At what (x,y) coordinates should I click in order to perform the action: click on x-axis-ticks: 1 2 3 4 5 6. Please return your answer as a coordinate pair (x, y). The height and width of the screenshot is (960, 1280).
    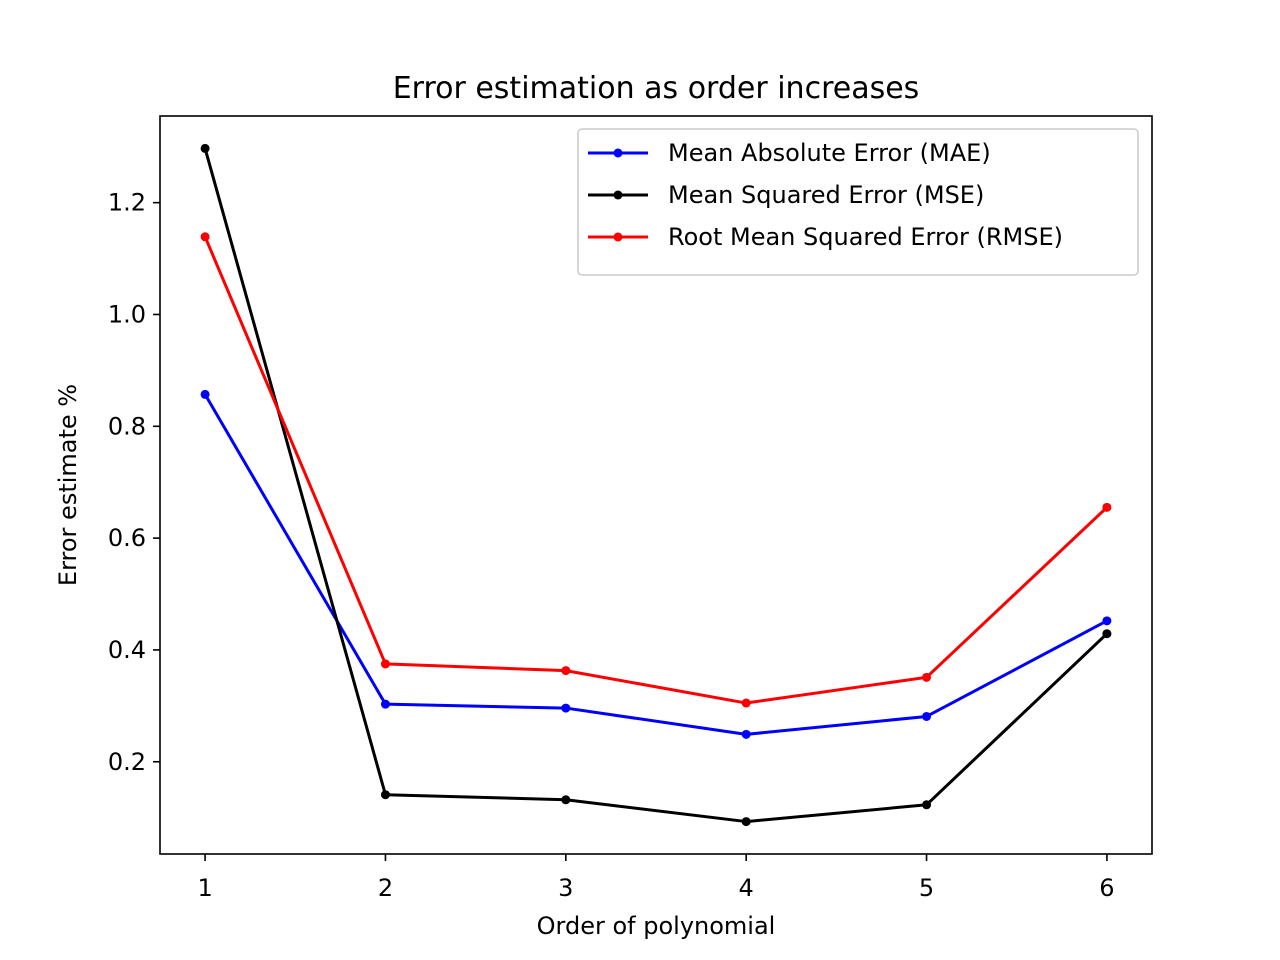
    Looking at the image, I should click on (656, 878).